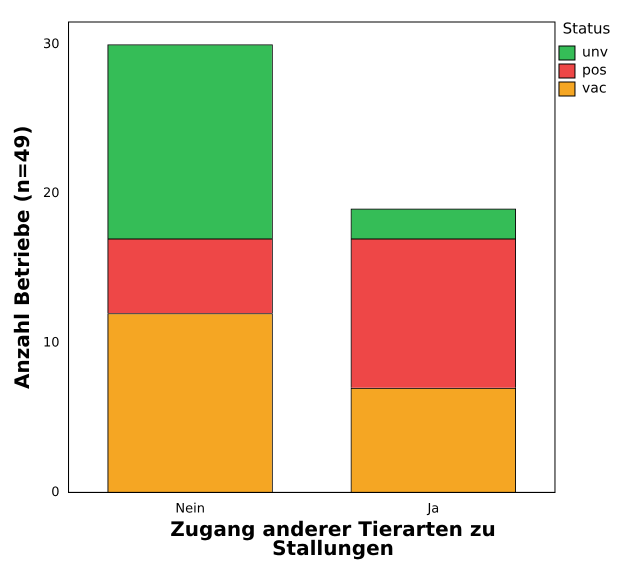  What do you see at coordinates (586, 28) in the screenshot?
I see `legend-title: Status` at bounding box center [586, 28].